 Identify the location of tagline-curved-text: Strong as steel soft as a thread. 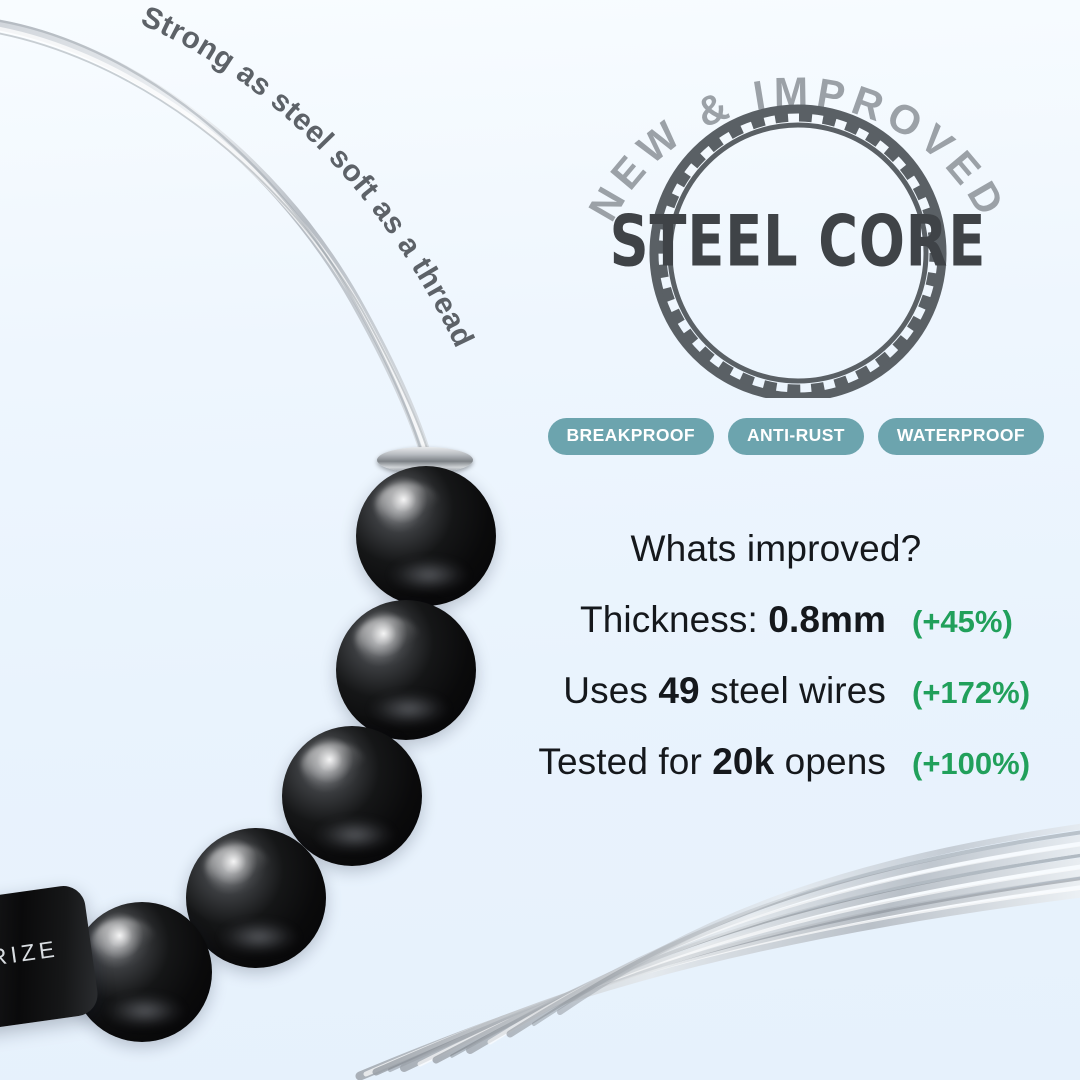
(309, 176).